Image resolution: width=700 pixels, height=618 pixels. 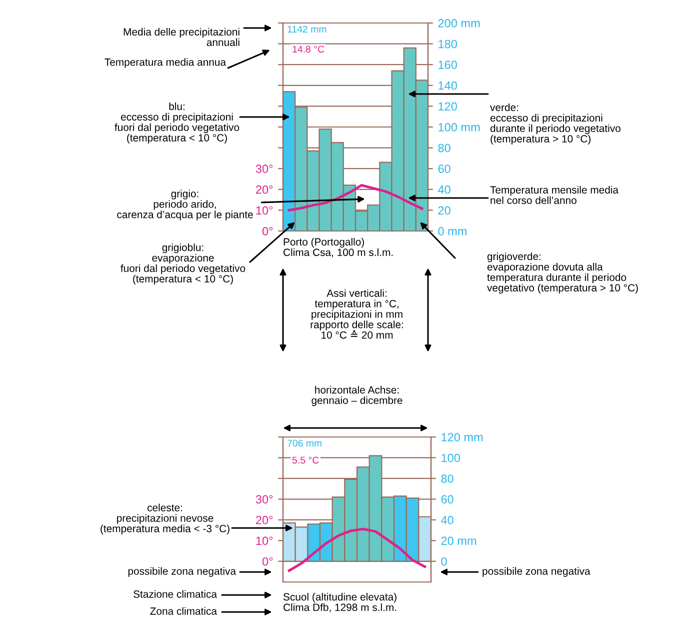 What do you see at coordinates (182, 37) in the screenshot?
I see `text: Media delle precipitazioni annuali` at bounding box center [182, 37].